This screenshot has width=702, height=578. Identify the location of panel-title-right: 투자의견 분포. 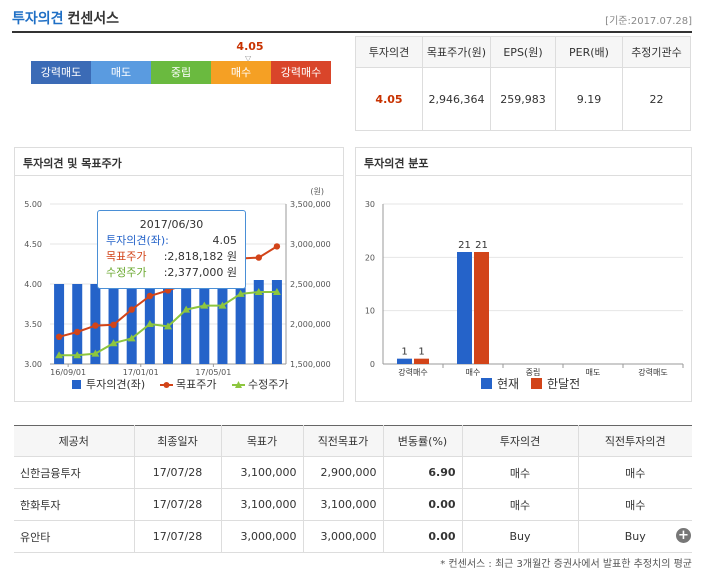
(523, 162).